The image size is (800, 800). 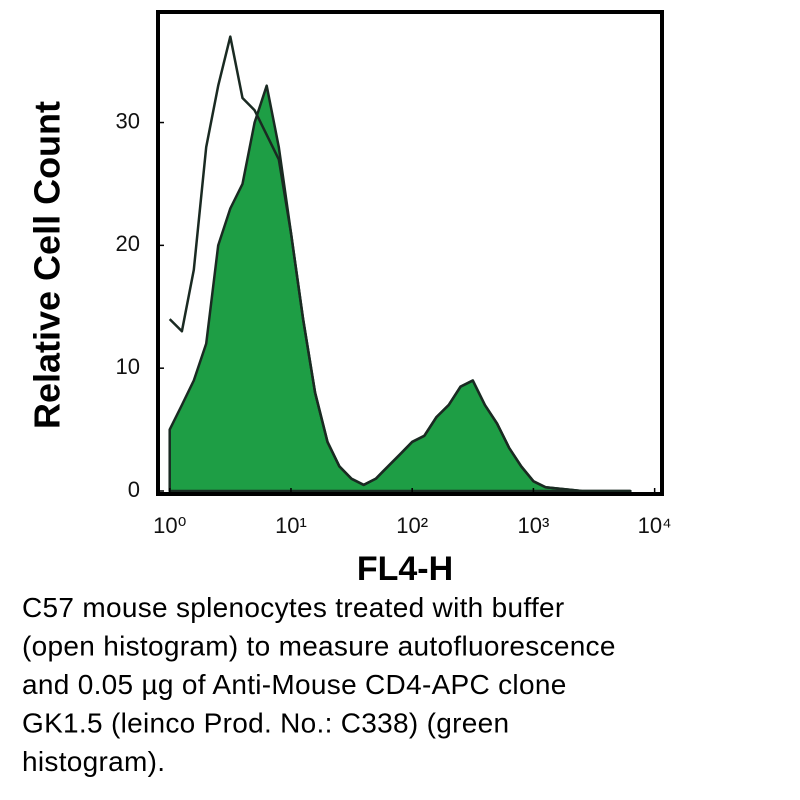 What do you see at coordinates (169, 525) in the screenshot?
I see `x-tick-label: 10⁰` at bounding box center [169, 525].